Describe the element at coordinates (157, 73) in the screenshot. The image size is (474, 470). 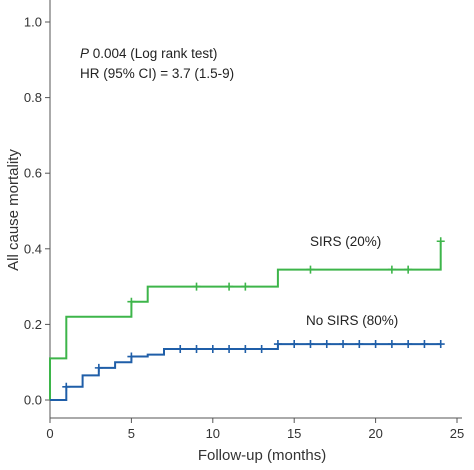
I see `hr-annotation: HR (95% CI) = 3.7 (1.5-9)` at that location.